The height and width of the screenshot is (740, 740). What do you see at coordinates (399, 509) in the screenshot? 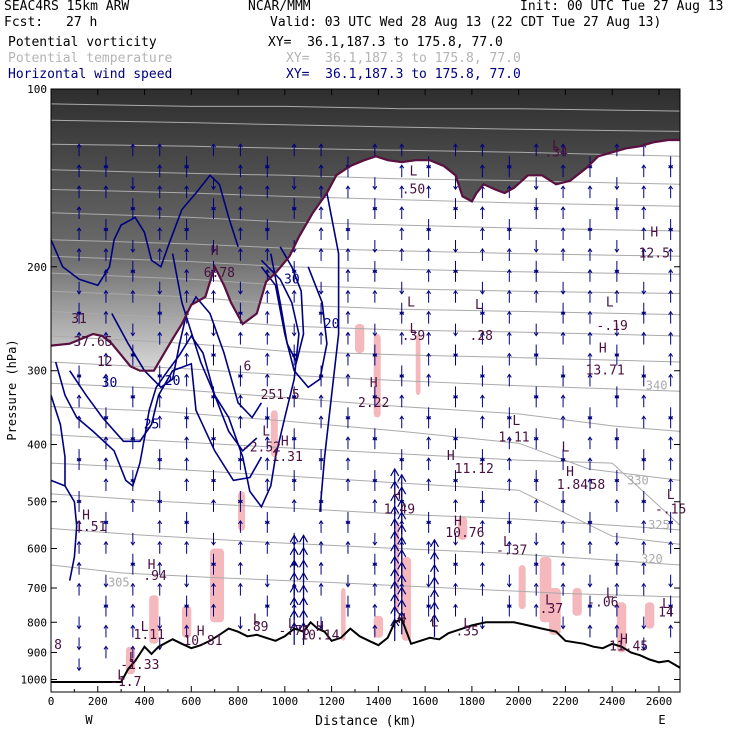
I see `pv-extremum-label: 1.49` at bounding box center [399, 509].